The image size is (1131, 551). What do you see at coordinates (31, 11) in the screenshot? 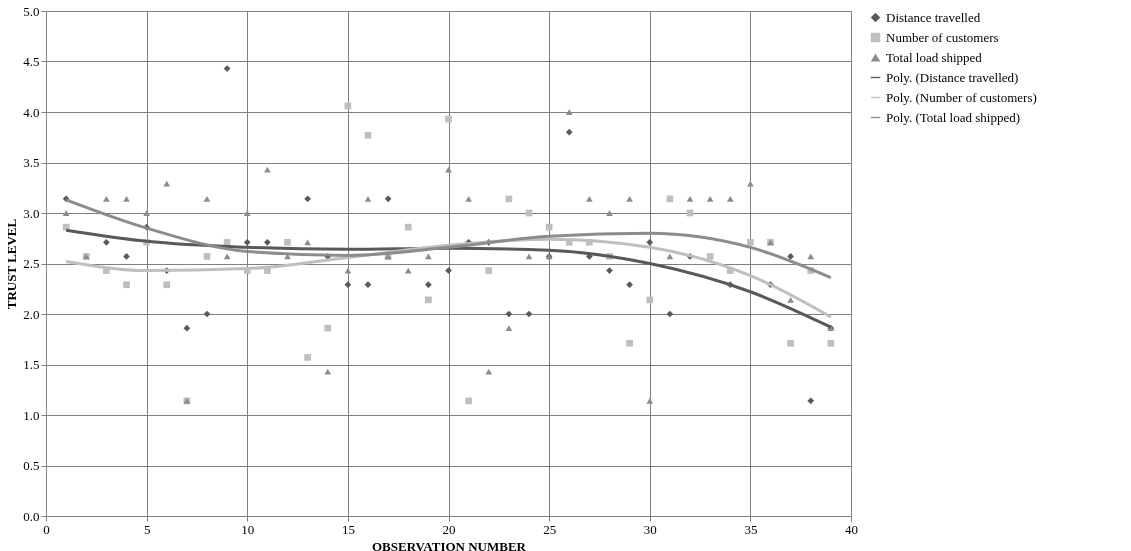
I see `y-tick-label: 5.0` at bounding box center [31, 11].